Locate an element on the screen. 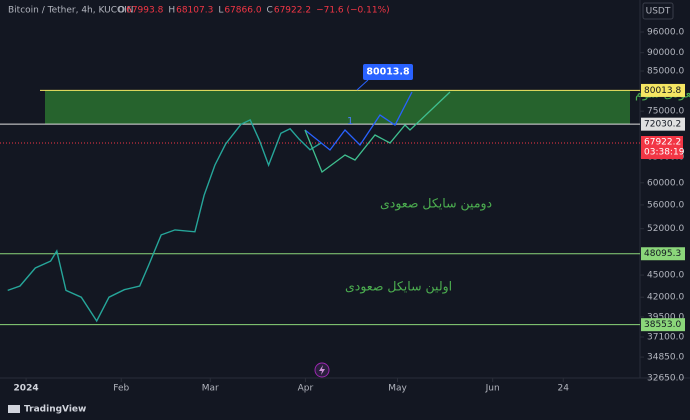 The width and height of the screenshot is (690, 420). ohlc-key: O is located at coordinates (121, 11).